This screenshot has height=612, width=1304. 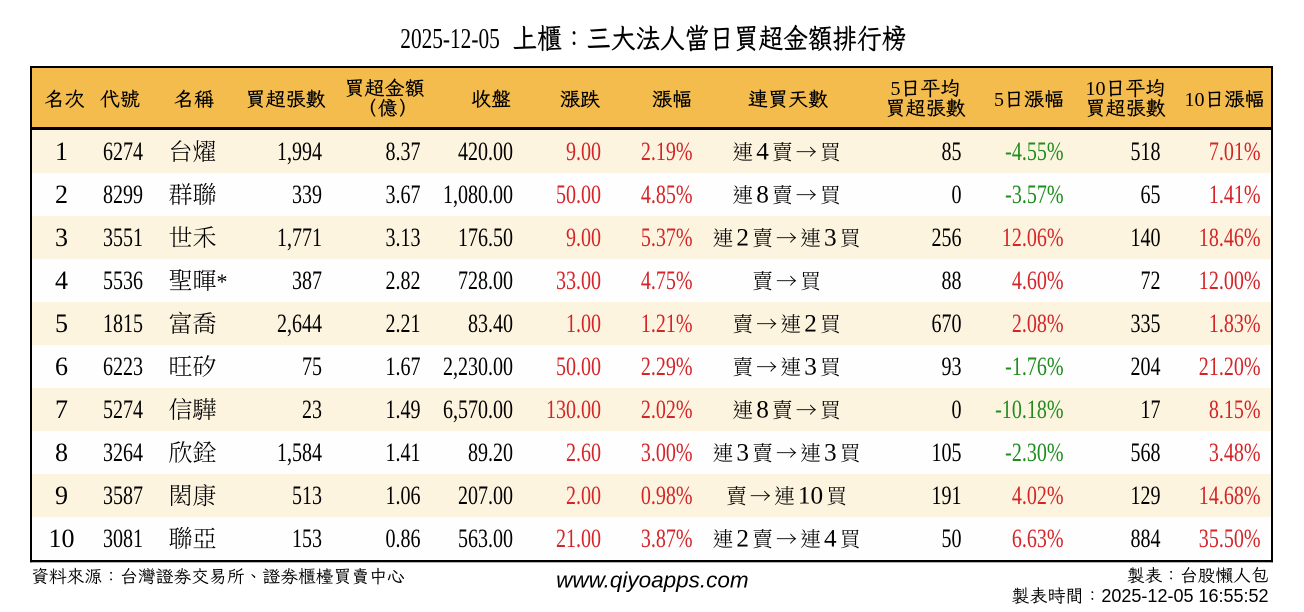 What do you see at coordinates (1150, 195) in the screenshot?
I see `svg-text: 65` at bounding box center [1150, 195].